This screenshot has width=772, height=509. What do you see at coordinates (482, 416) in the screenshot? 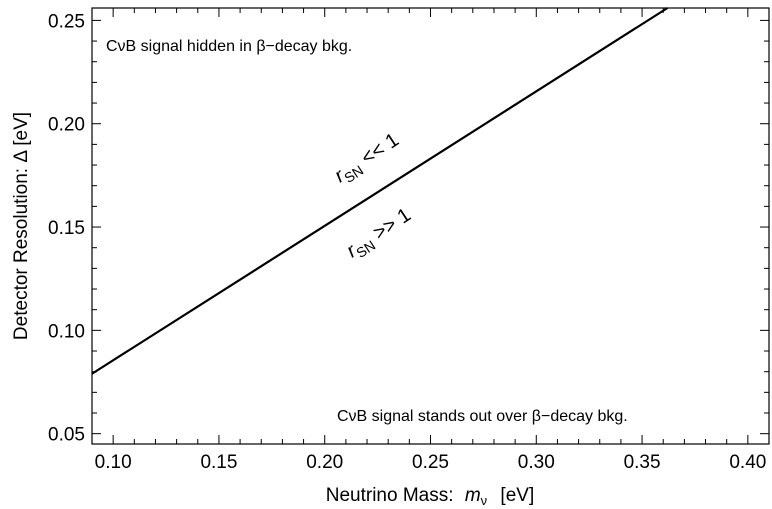
I see `annotation-bottom-right: CνB signal stands out over β−decay bkg.` at bounding box center [482, 416].